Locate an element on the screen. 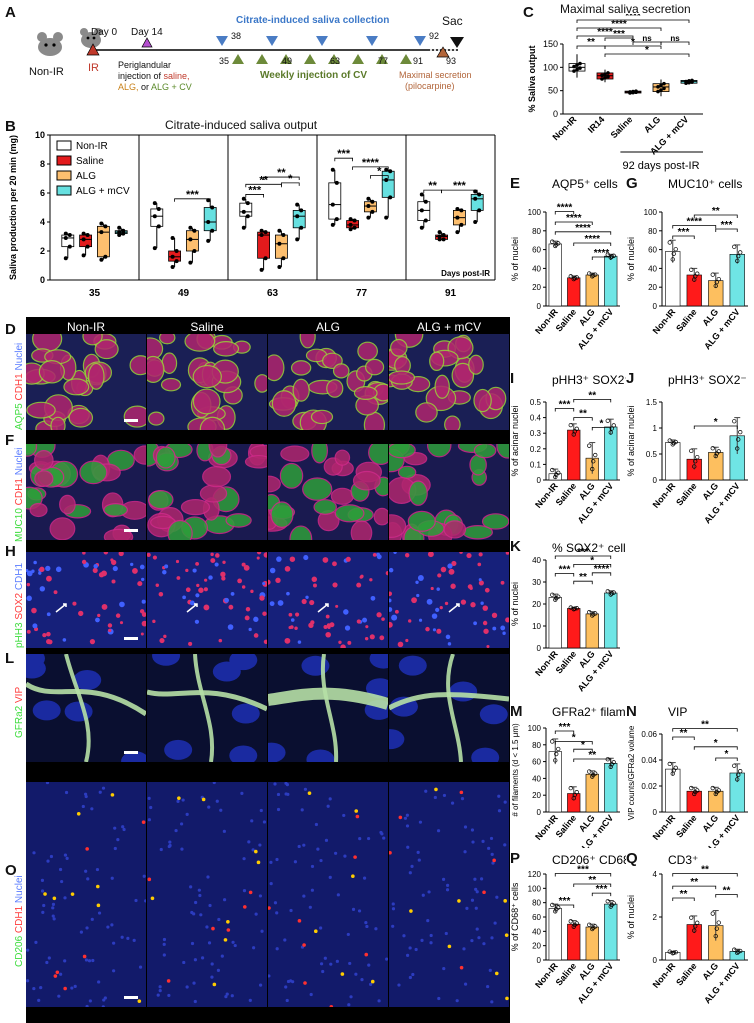 This screenshot has width=754, height=1023. row-label-f: MUC10 CDH1 Nuclei is located at coordinates (19, 495).